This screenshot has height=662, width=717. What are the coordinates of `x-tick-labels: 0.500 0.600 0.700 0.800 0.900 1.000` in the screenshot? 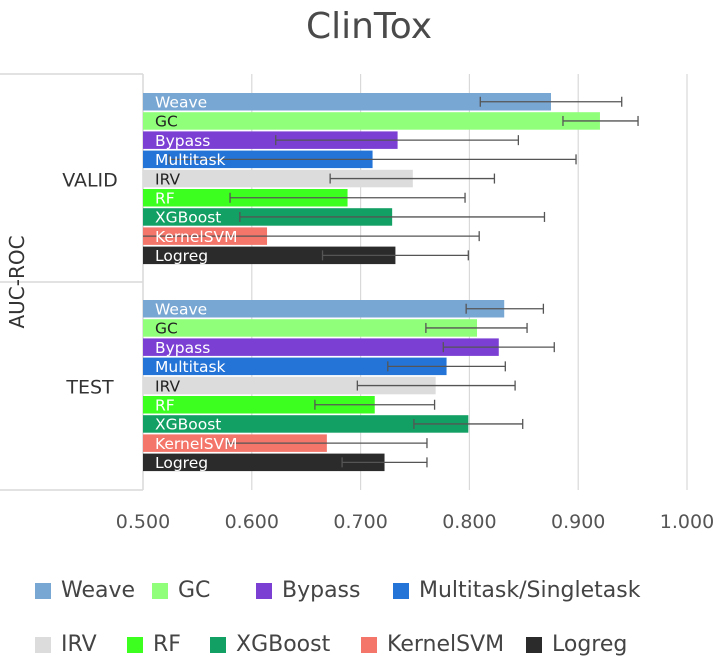 It's located at (415, 522).